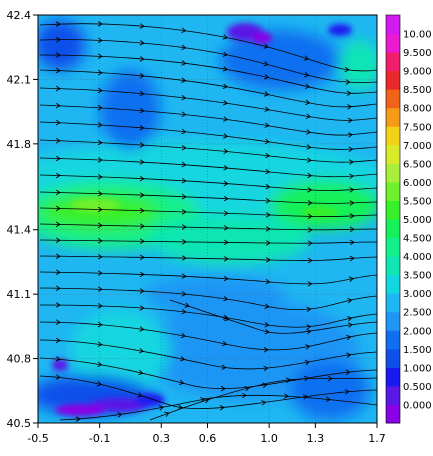 The image size is (433, 456). I want to click on colorbar-label: 7.000, so click(417, 146).